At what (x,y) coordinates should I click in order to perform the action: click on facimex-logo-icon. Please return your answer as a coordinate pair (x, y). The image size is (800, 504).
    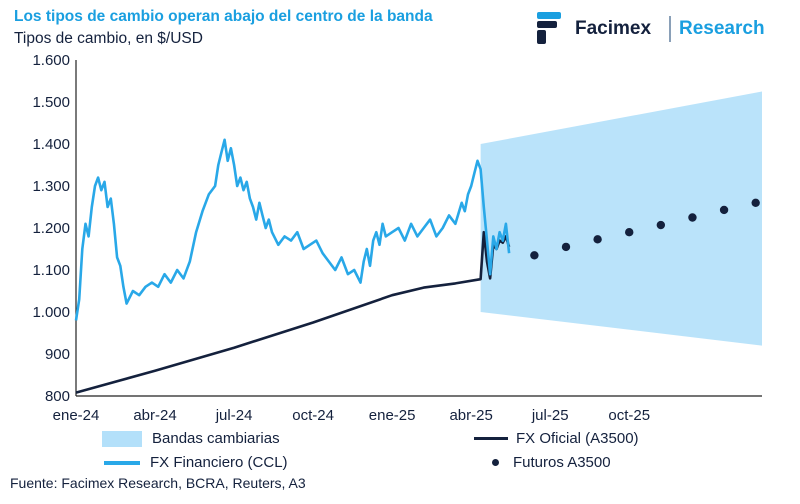
    Looking at the image, I should click on (549, 28).